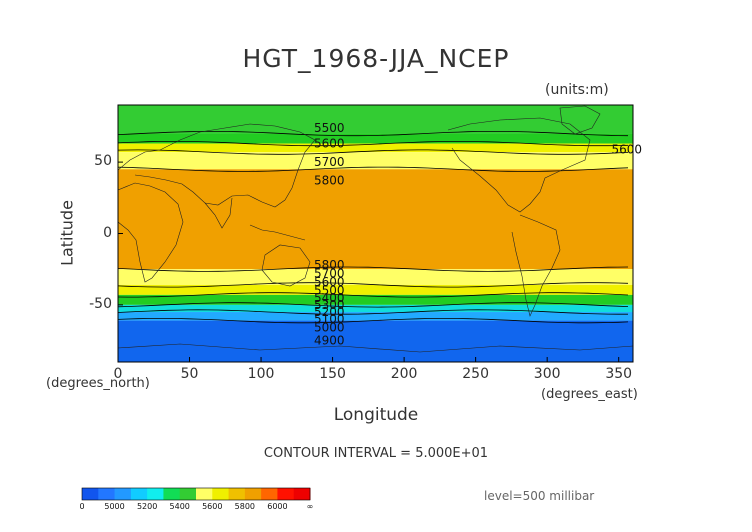 The image size is (752, 532). What do you see at coordinates (286, 265) in the screenshot?
I see `australia-outline` at bounding box center [286, 265].